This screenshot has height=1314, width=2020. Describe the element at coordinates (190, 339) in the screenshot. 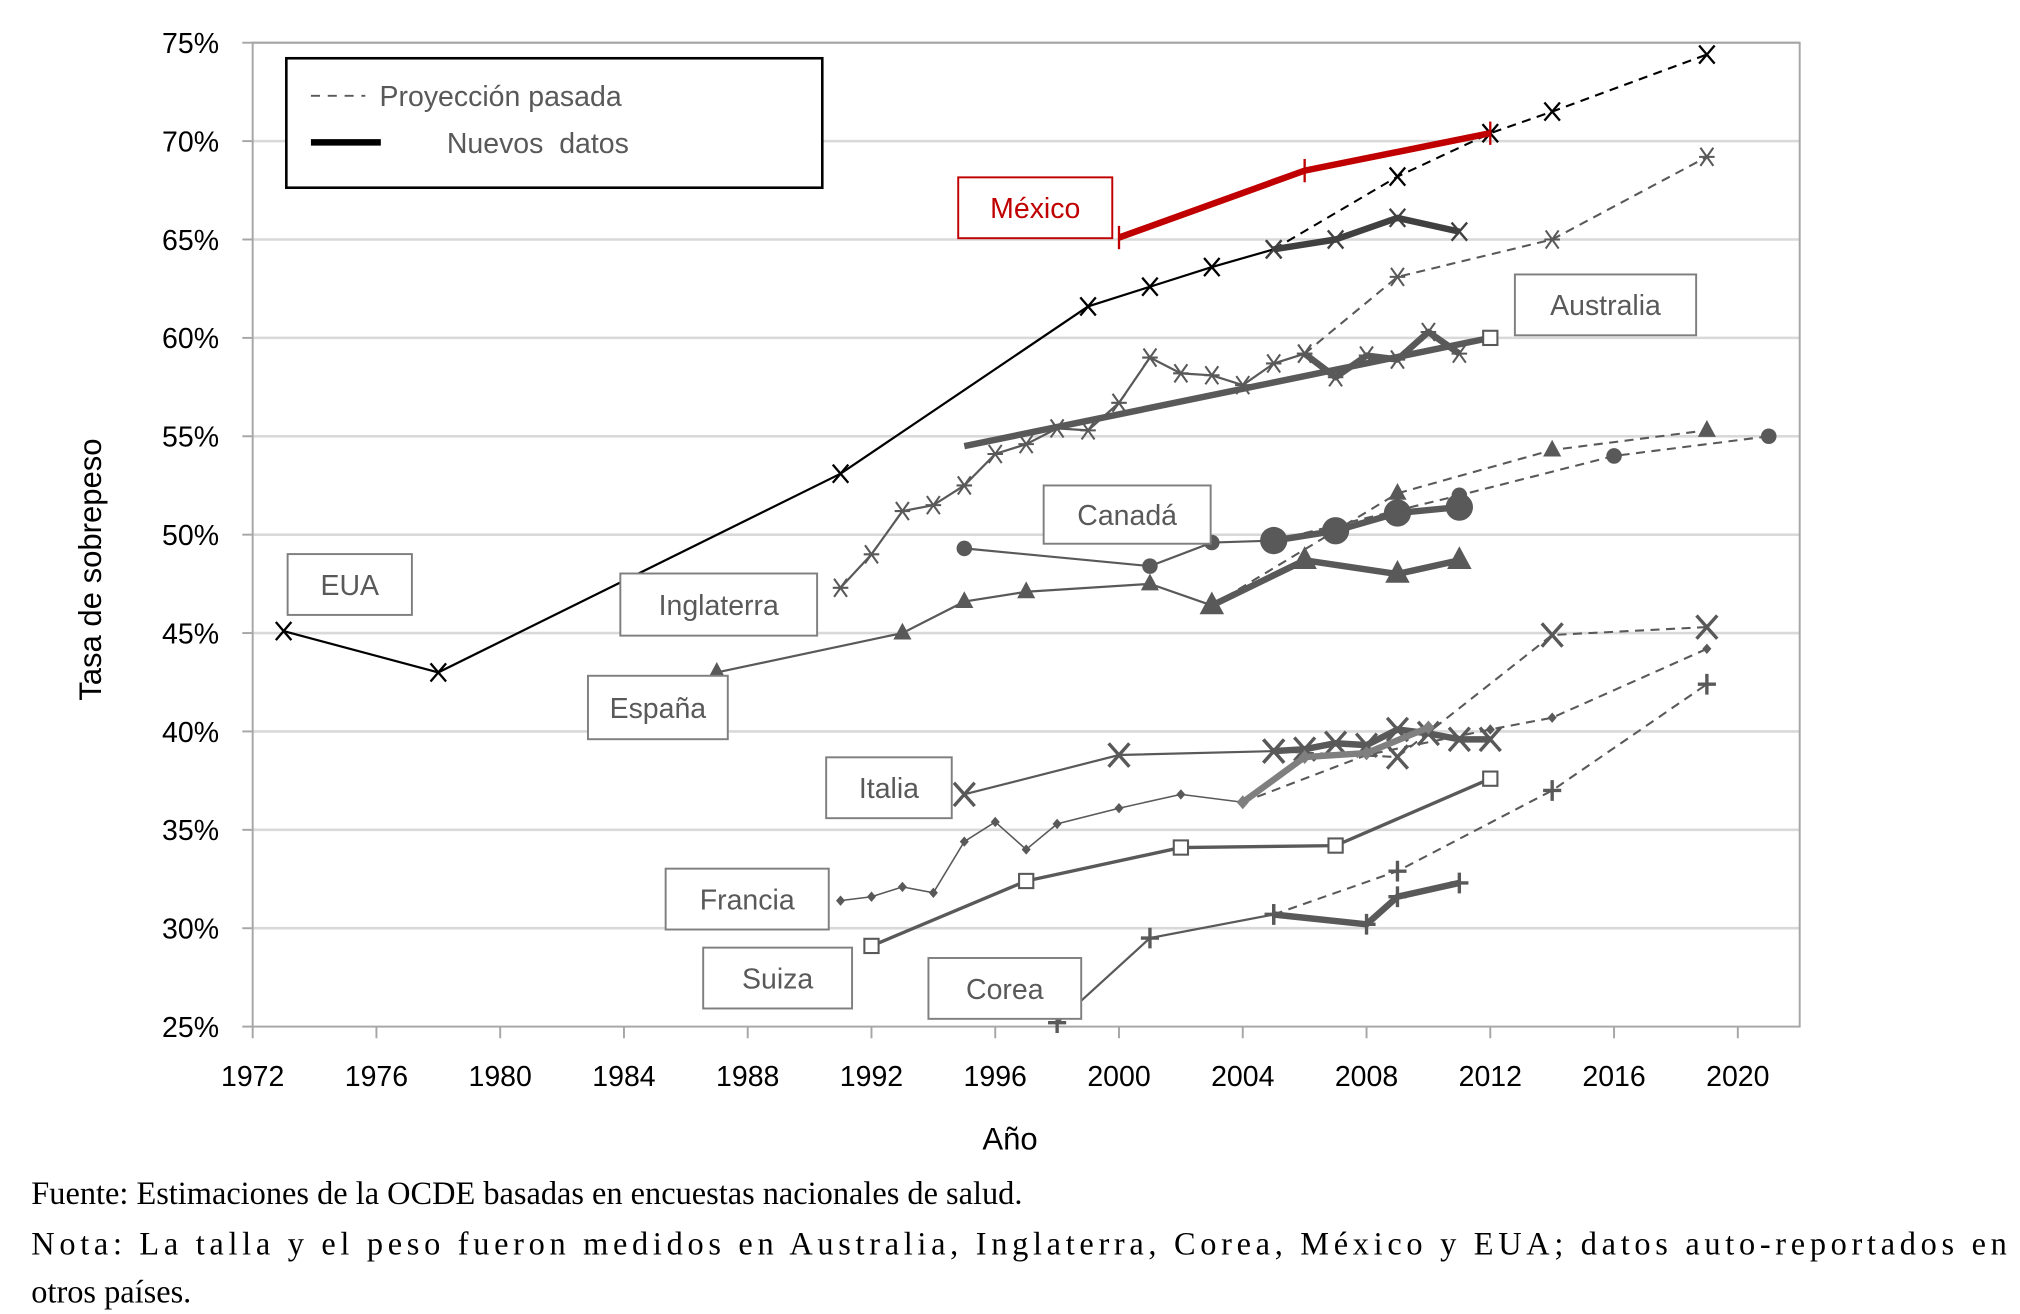

I see `y-tick-label: 60%` at that location.